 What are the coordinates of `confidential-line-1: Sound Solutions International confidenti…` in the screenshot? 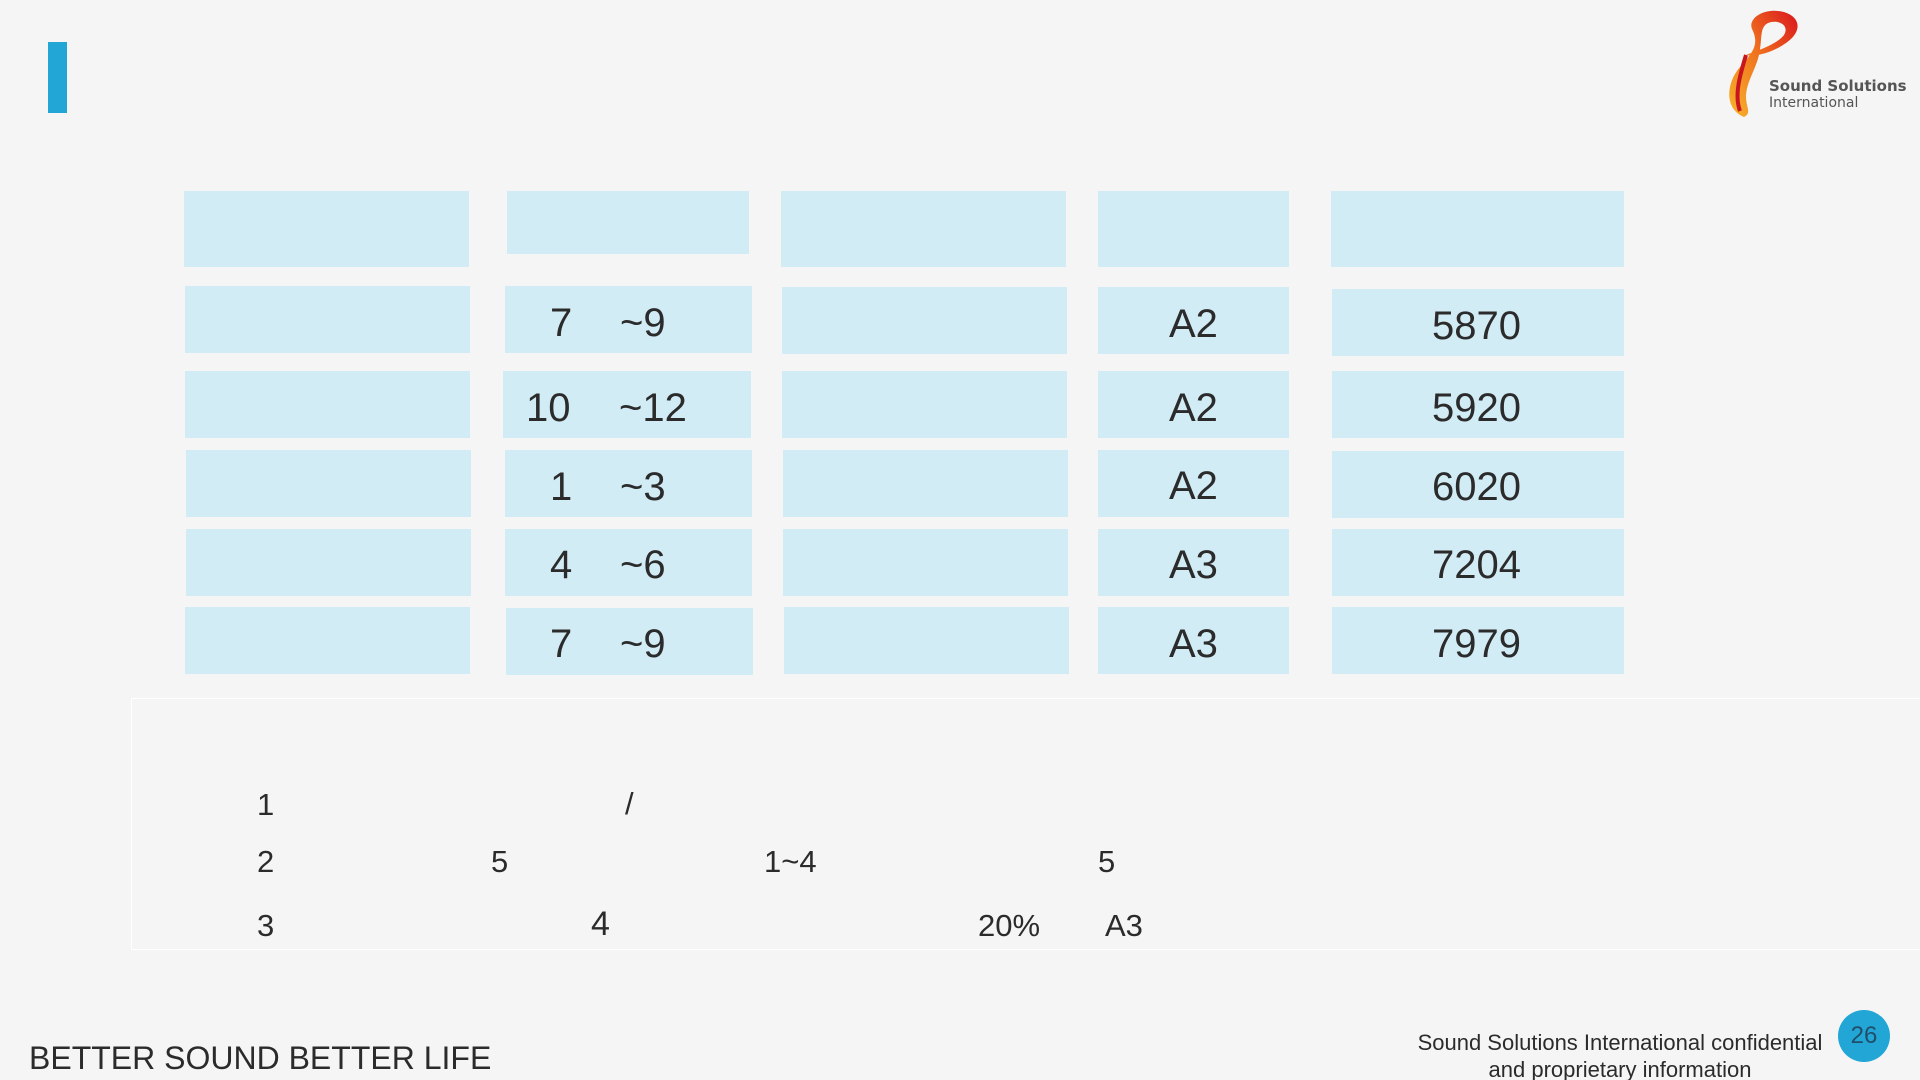 It's located at (1620, 1042).